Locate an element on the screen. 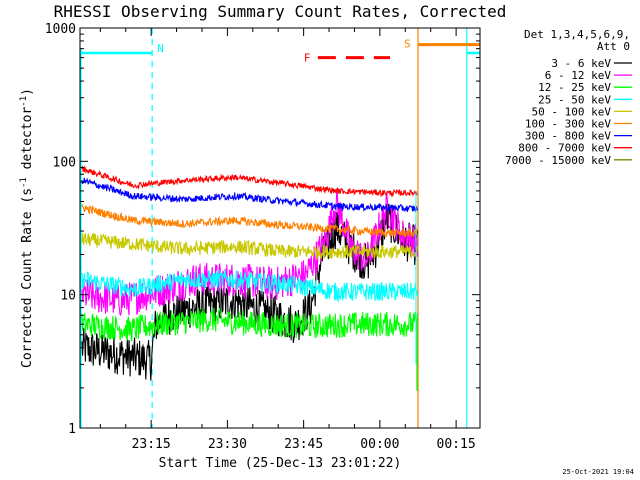  footer-timestamp: 25-Oct-2021 19:04 is located at coordinates (598, 472).